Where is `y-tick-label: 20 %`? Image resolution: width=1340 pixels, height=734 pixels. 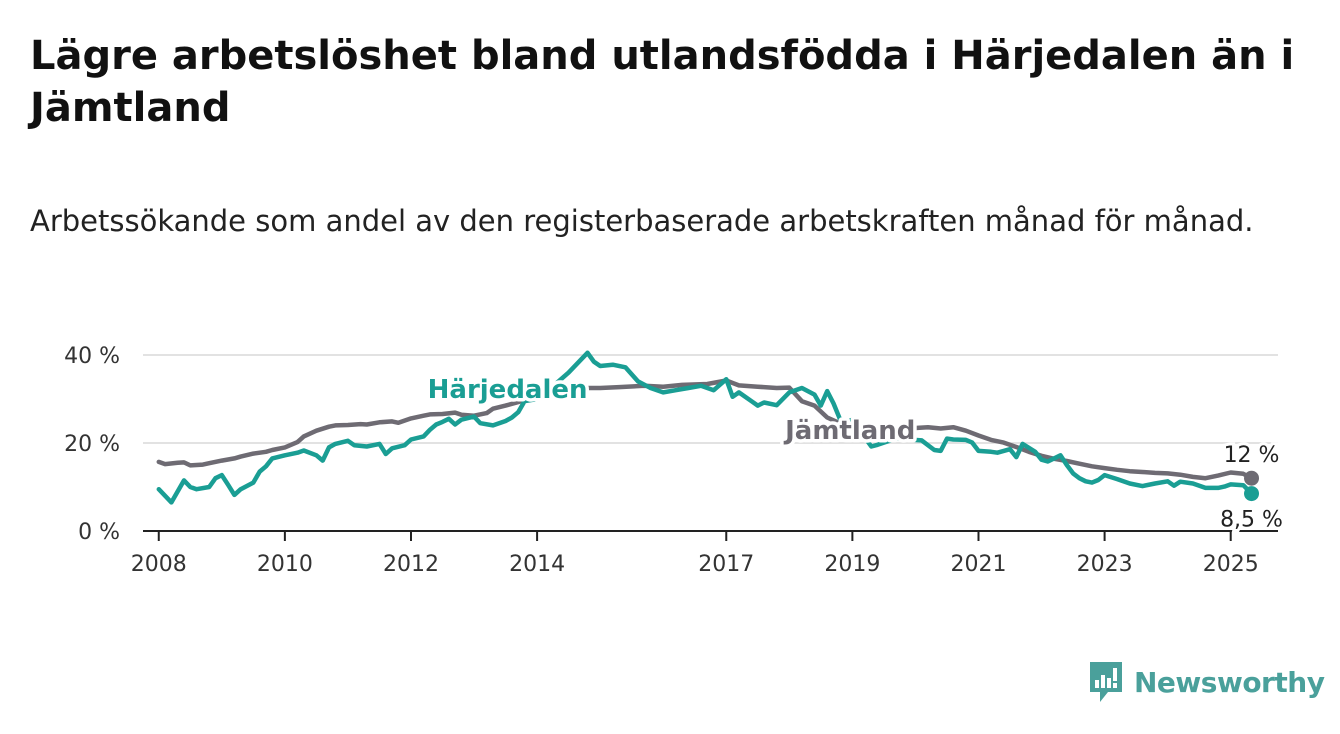 y-tick-label: 20 % is located at coordinates (92, 444).